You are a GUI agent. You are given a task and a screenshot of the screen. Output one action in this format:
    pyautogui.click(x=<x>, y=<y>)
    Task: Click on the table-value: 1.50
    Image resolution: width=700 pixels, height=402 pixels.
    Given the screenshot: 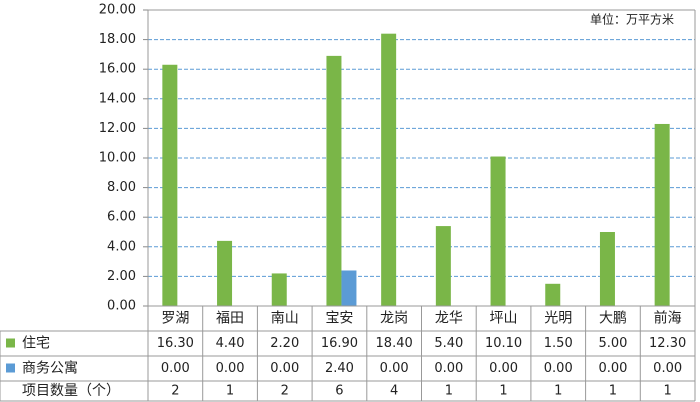 What is the action you would take?
    pyautogui.click(x=558, y=343)
    